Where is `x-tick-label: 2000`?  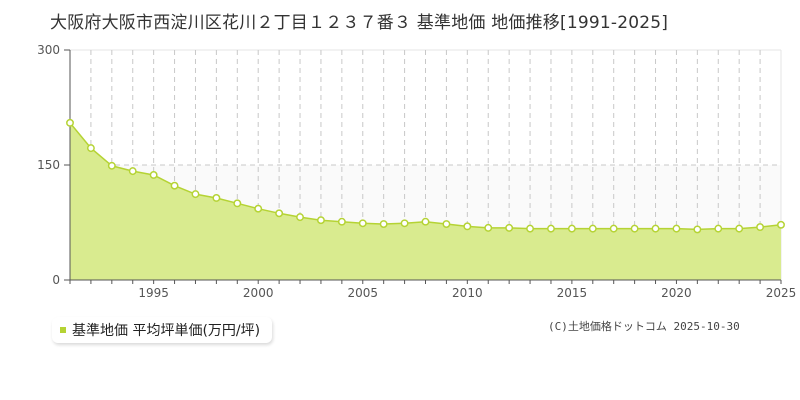
x-tick-label: 2000 is located at coordinates (258, 293).